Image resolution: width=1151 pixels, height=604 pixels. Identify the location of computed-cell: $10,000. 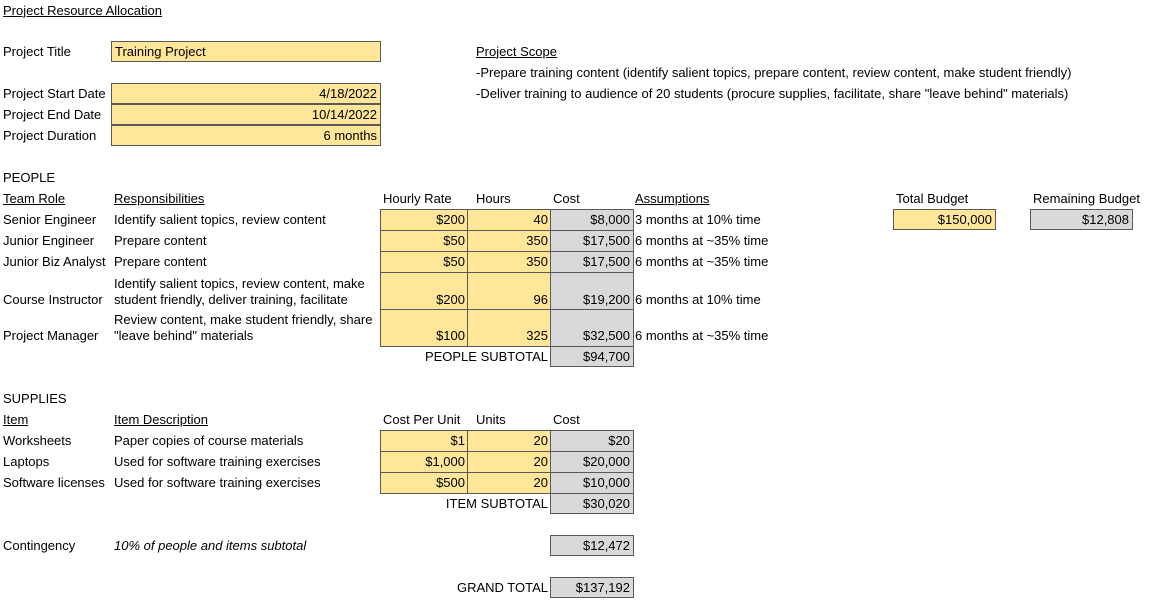
(592, 483).